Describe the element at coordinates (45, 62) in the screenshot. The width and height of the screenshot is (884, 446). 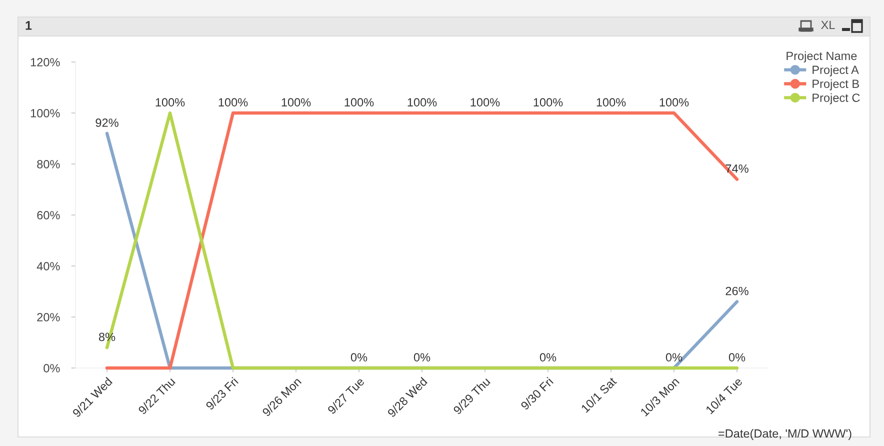
I see `y-tick-label: 120%` at that location.